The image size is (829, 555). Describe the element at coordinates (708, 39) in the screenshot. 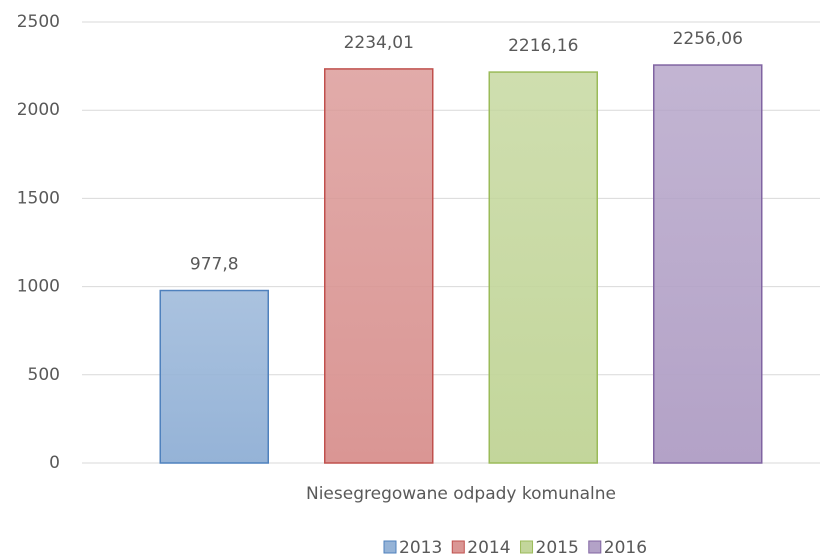

I see `data-label: 2256,06` at that location.